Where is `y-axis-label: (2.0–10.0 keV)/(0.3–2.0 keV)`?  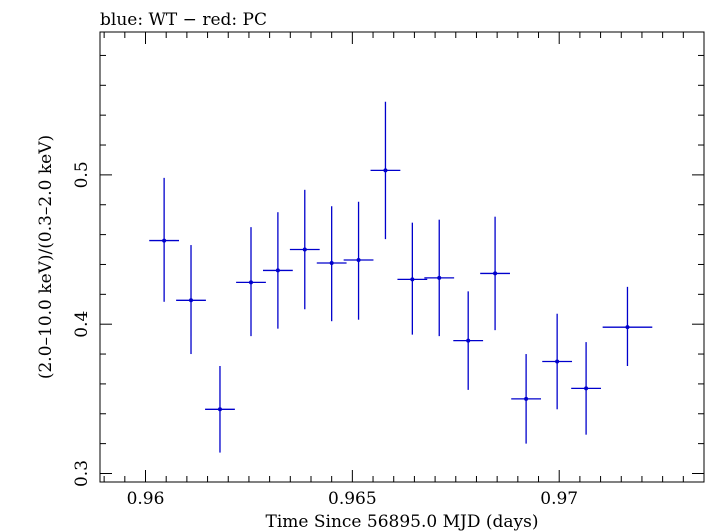 y-axis-label: (2.0–10.0 keV)/(0.3–2.0 keV) is located at coordinates (46, 257).